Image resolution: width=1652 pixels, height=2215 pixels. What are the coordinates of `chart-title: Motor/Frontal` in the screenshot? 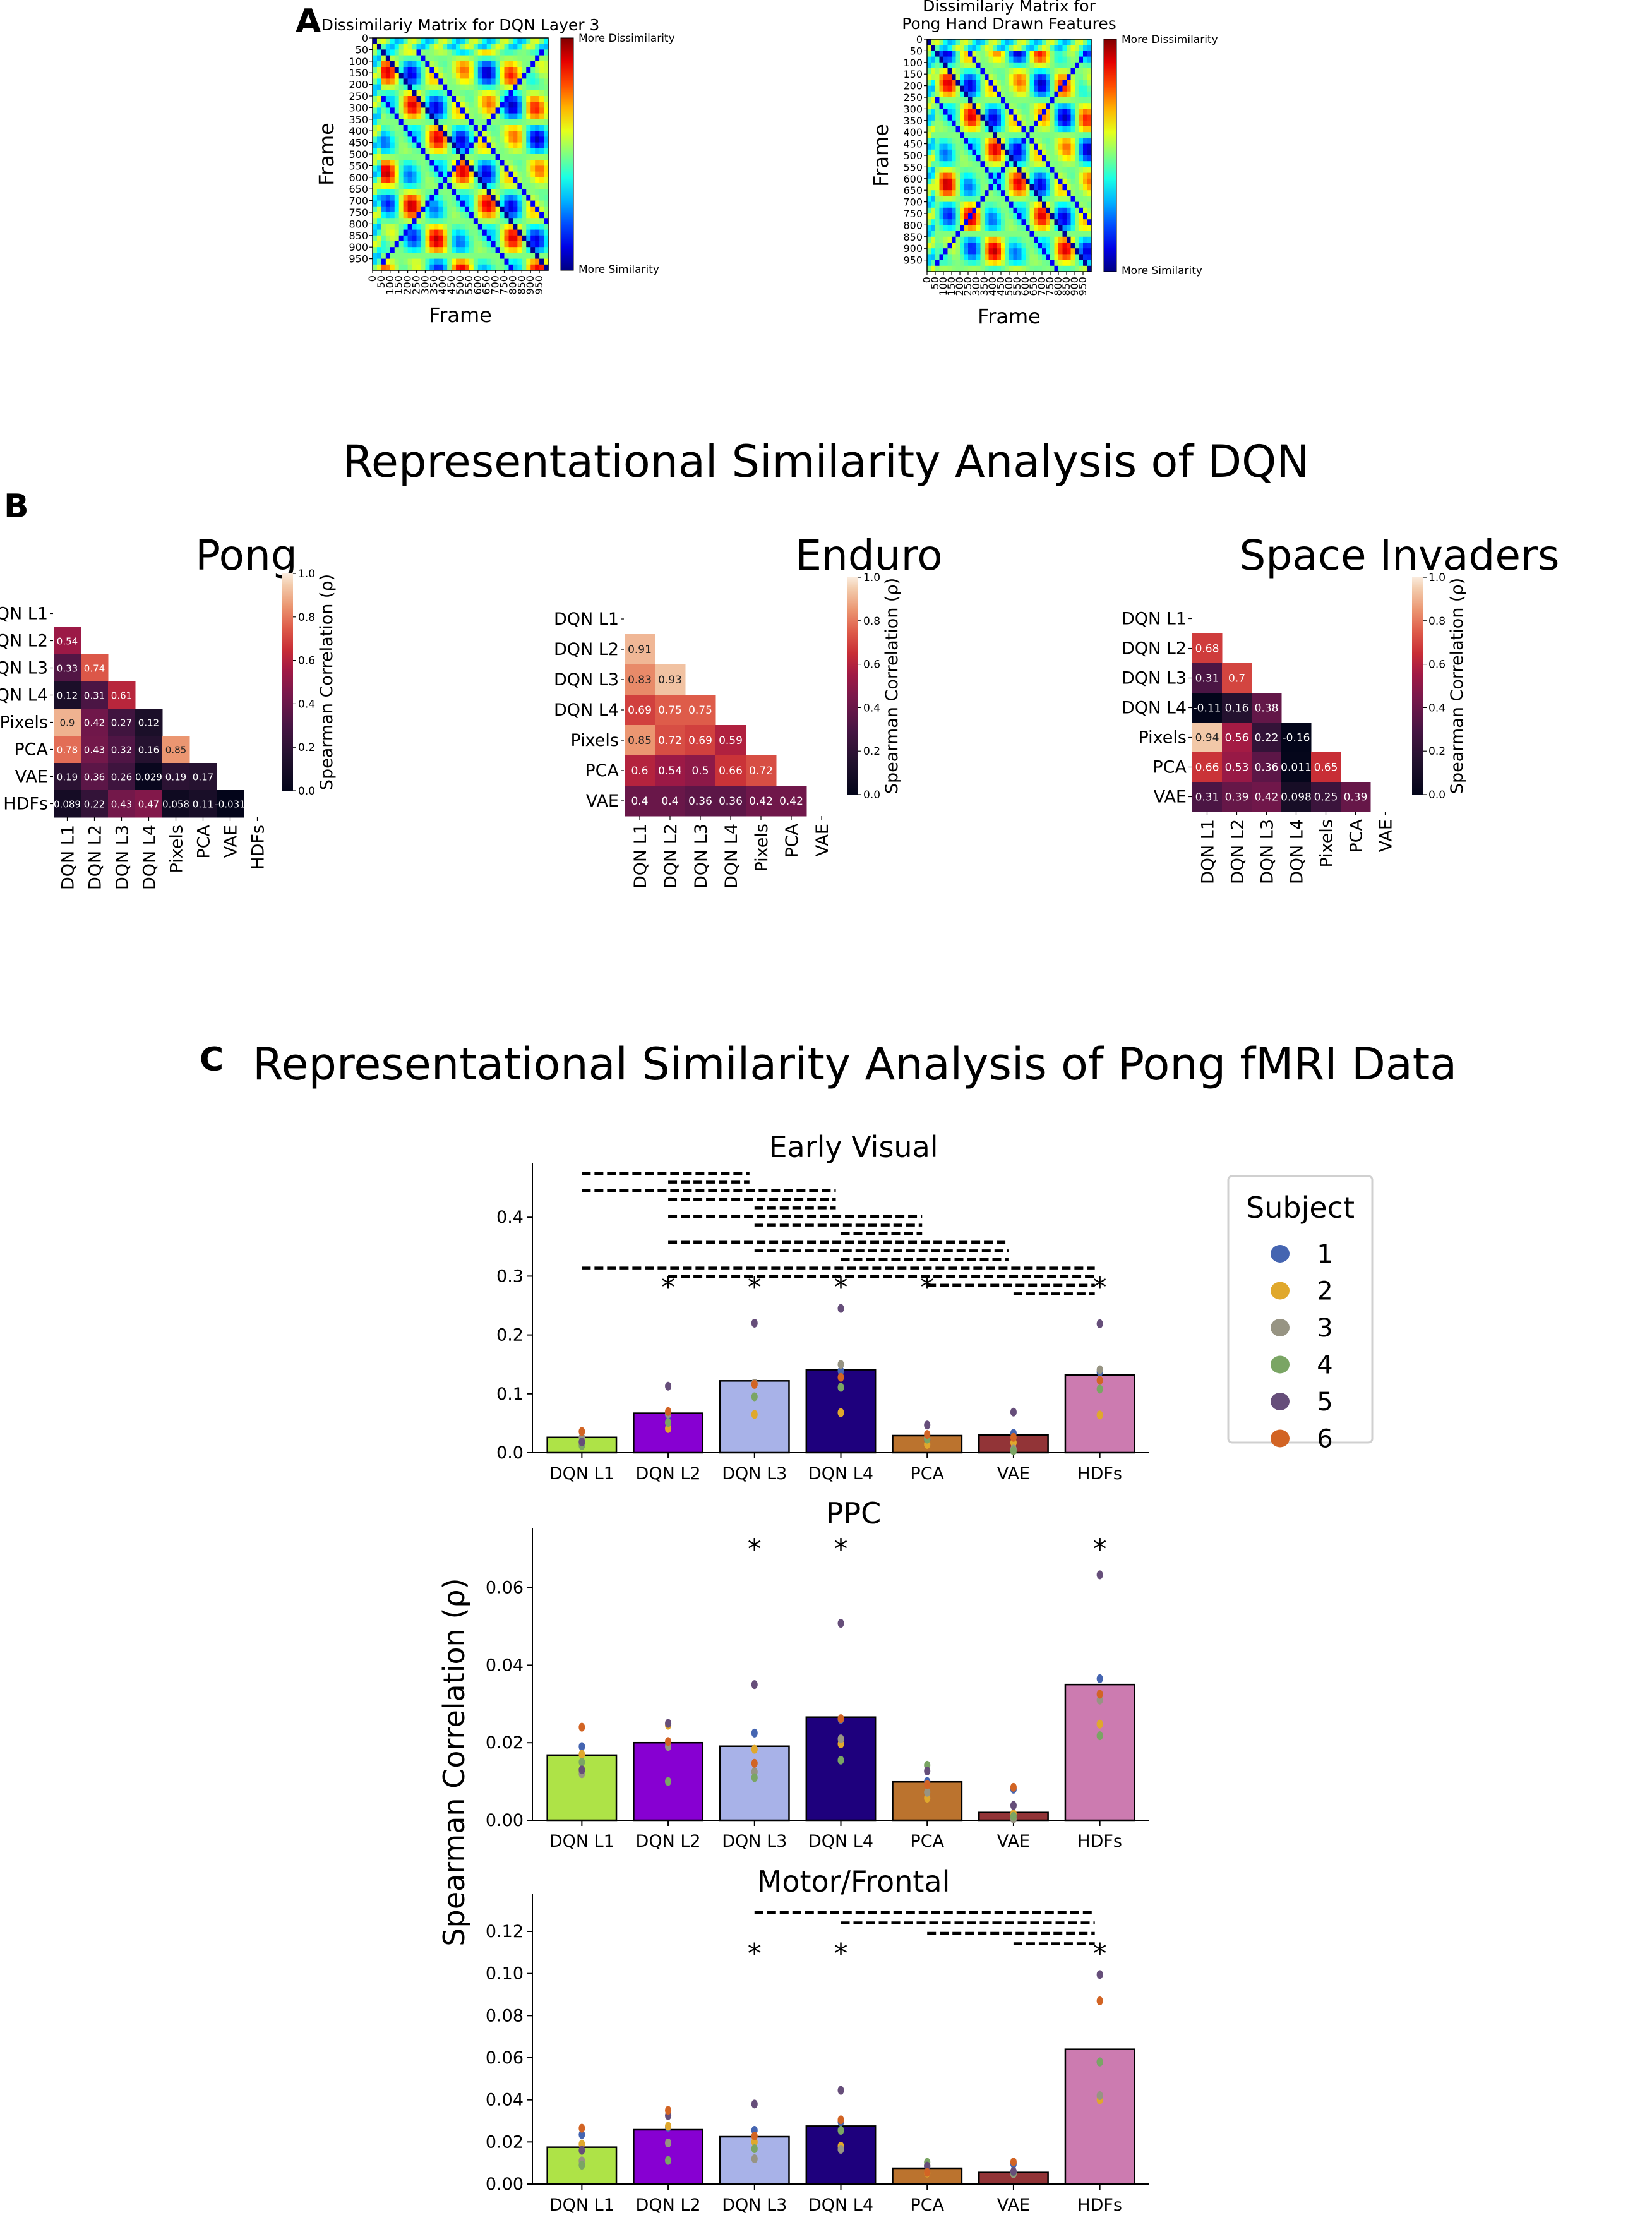 It's located at (854, 1881).